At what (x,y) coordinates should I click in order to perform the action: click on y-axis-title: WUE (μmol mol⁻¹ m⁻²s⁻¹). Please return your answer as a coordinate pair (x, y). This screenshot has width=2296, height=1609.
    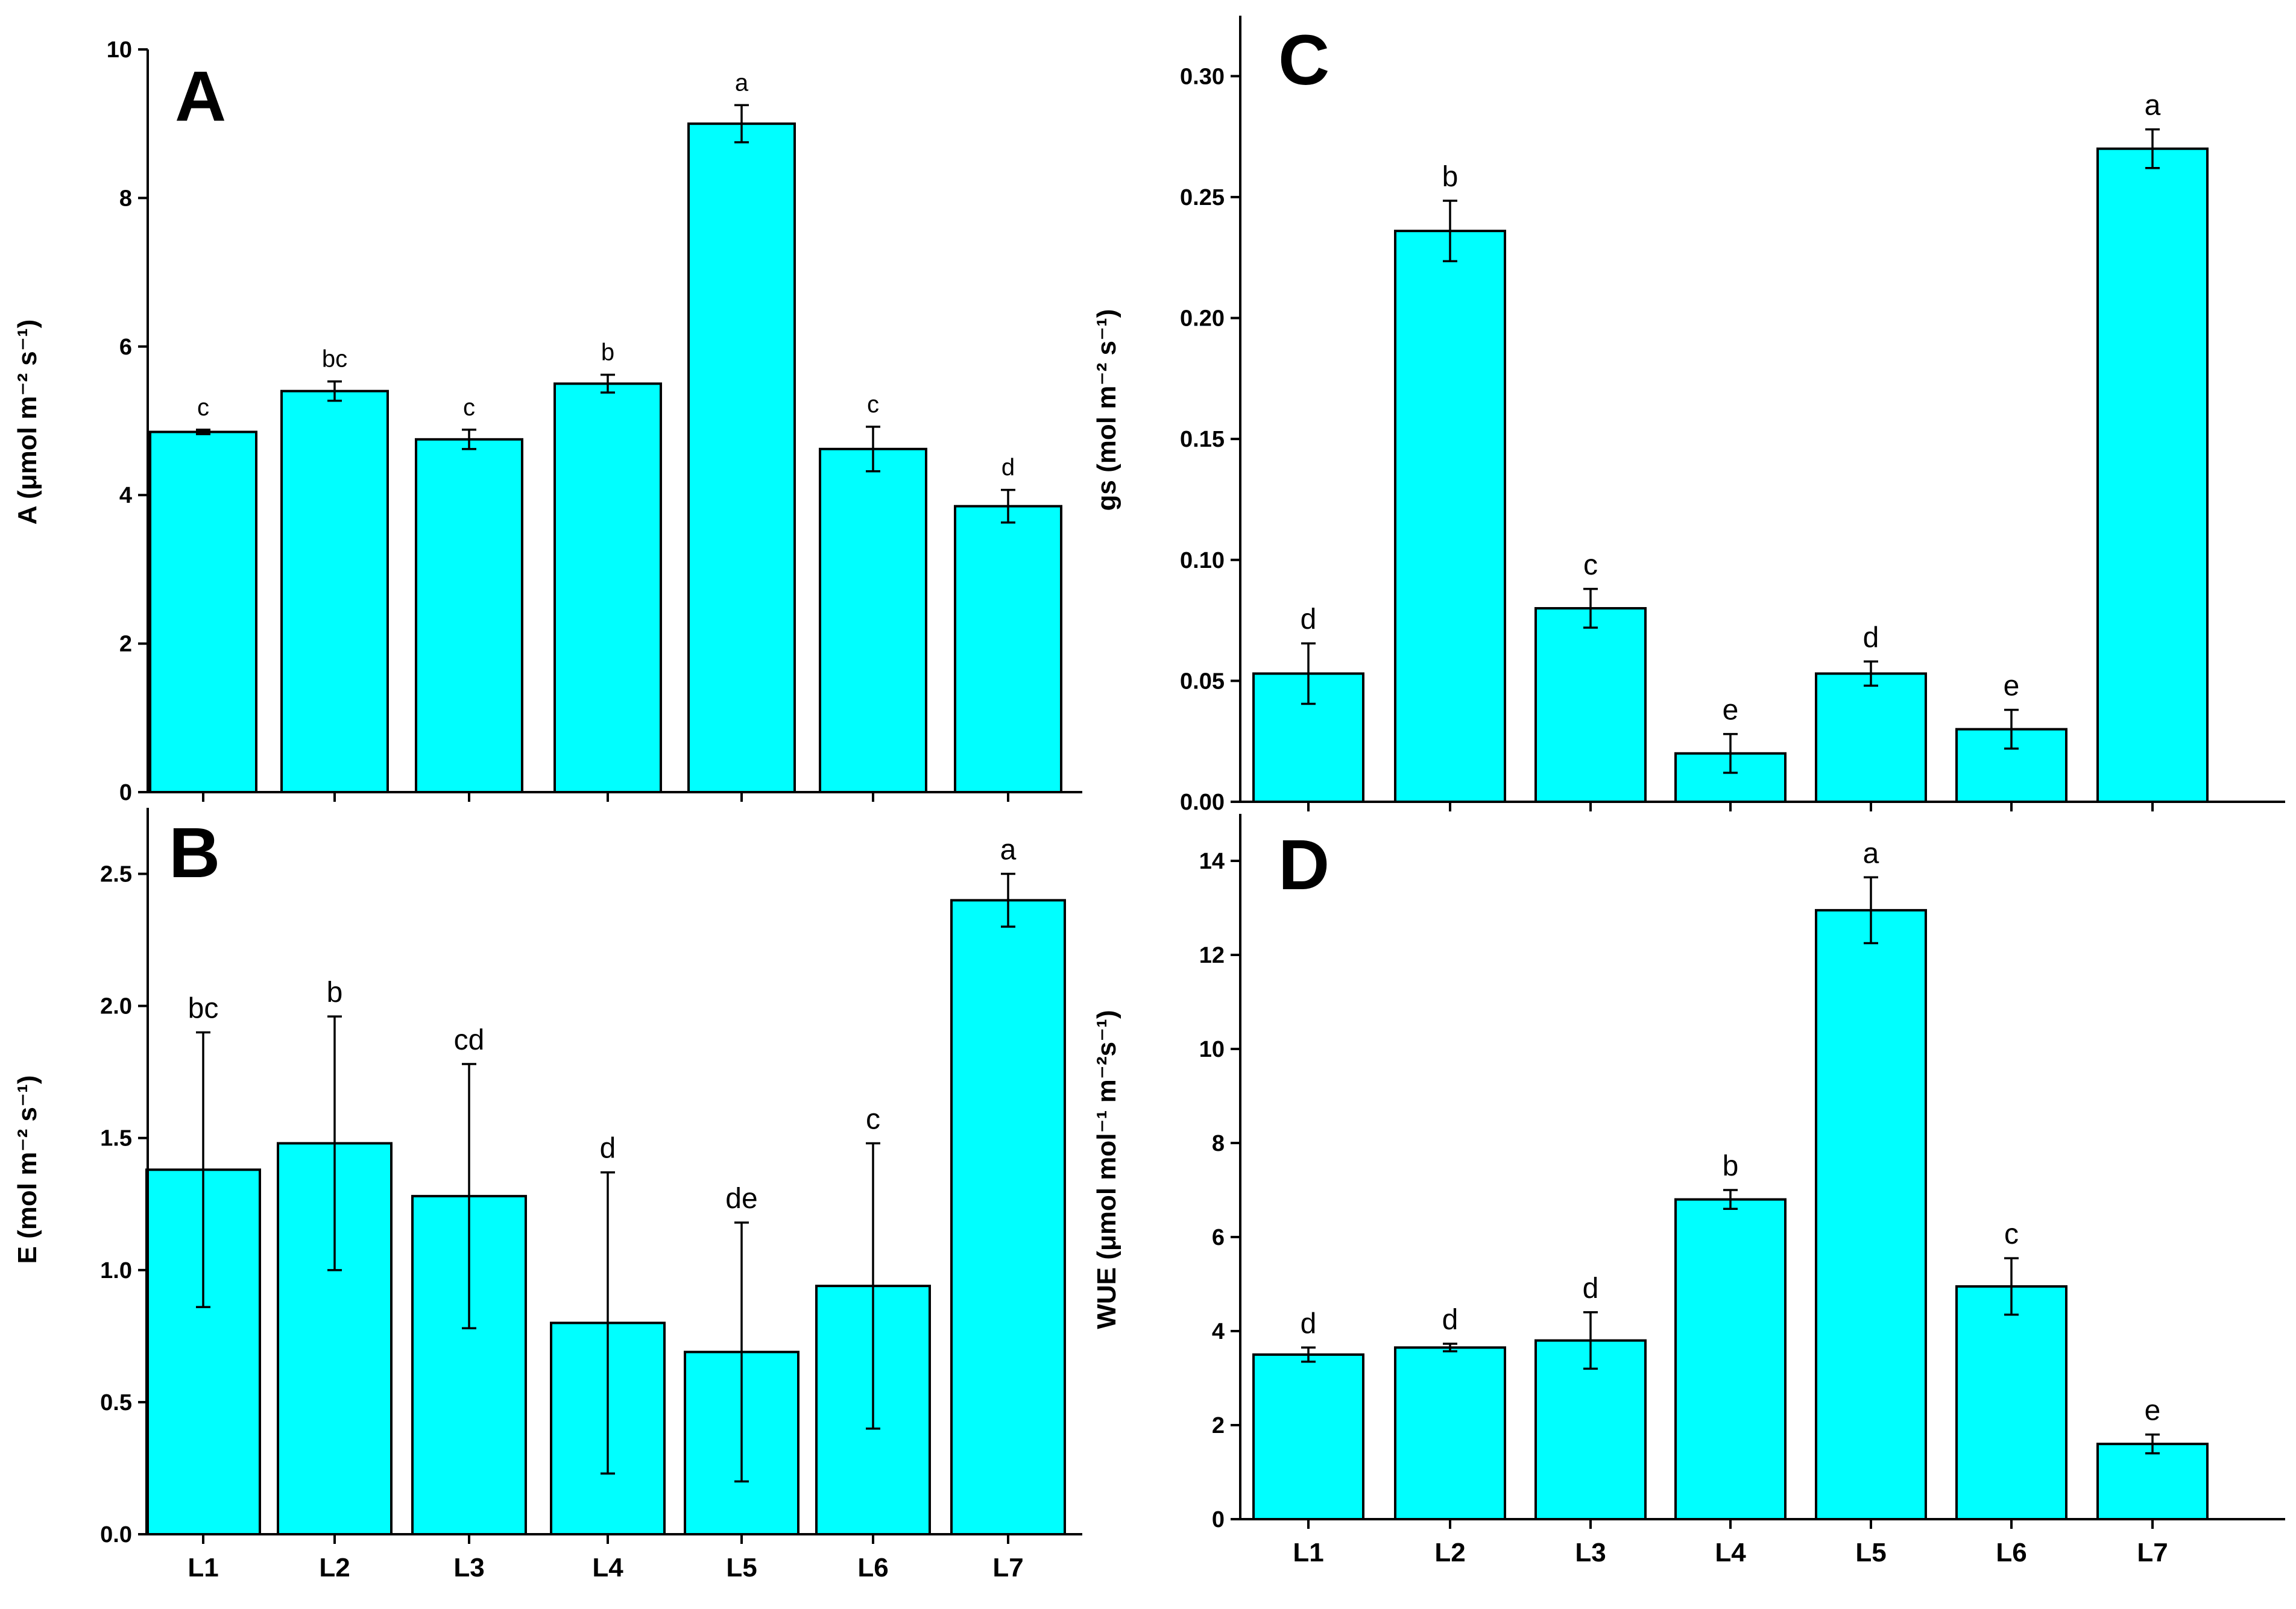
    Looking at the image, I should click on (1106, 1170).